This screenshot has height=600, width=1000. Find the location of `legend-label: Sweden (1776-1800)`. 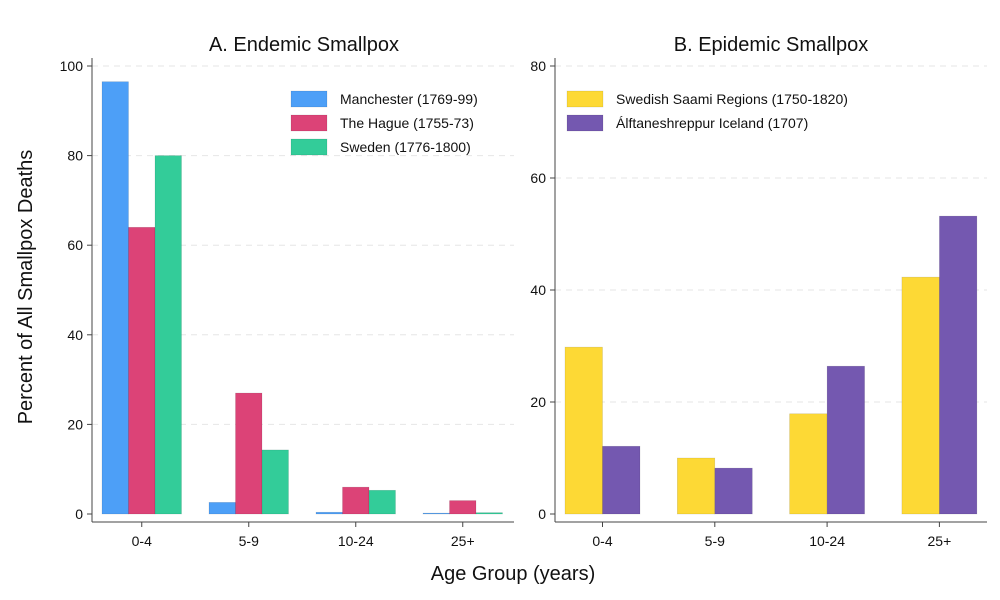

legend-label: Sweden (1776-1800) is located at coordinates (405, 147).